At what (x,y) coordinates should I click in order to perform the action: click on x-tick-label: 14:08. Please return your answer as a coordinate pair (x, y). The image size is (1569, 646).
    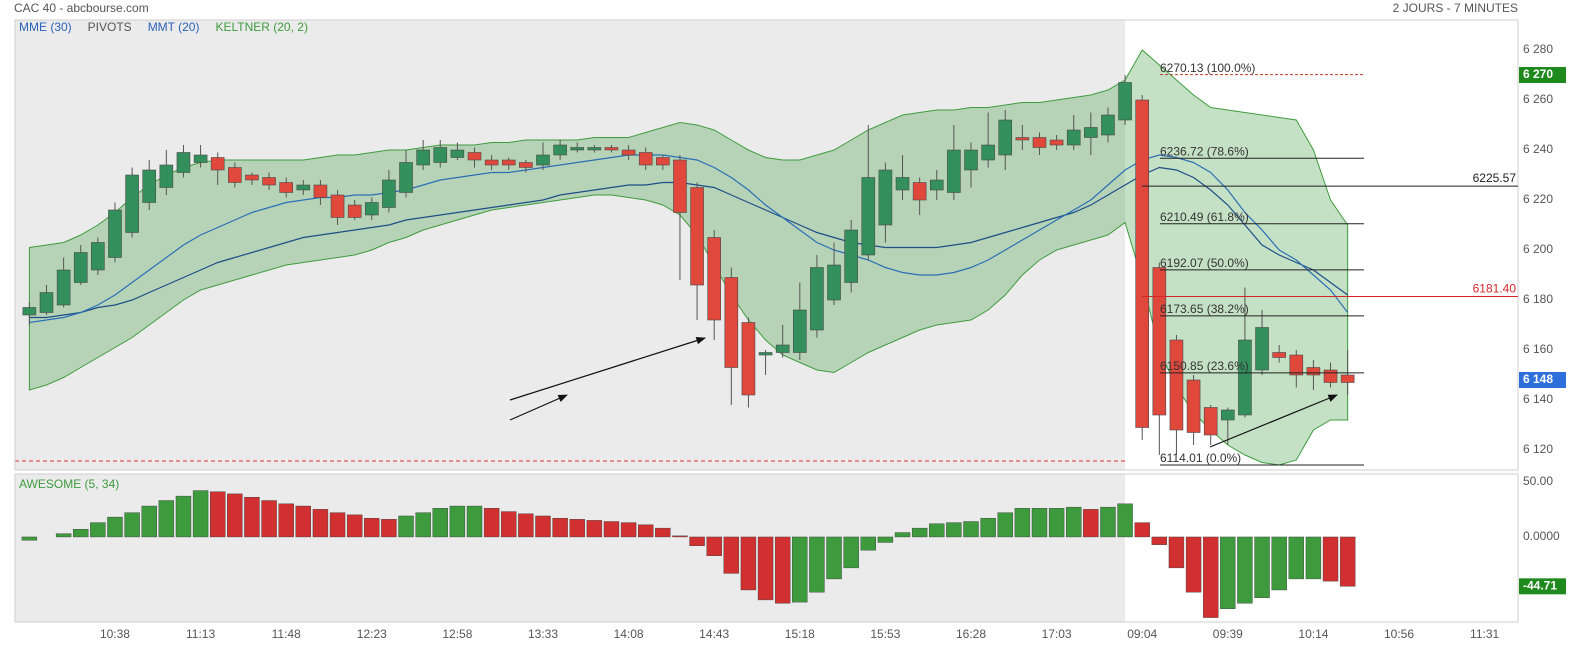
    Looking at the image, I should click on (629, 634).